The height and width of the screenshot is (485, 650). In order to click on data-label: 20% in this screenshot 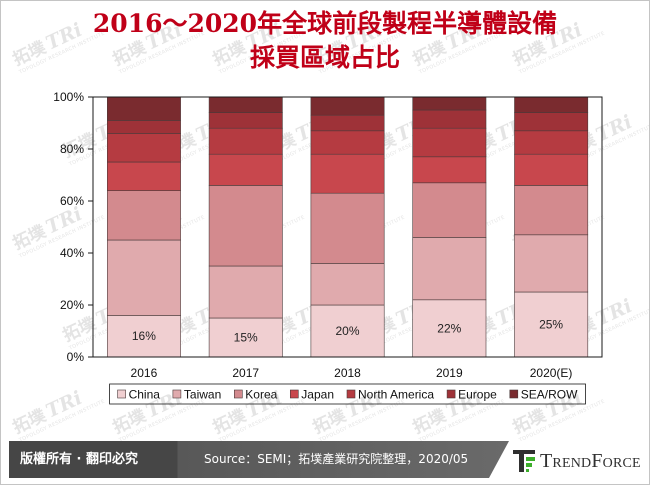, I will do `click(347, 331)`.